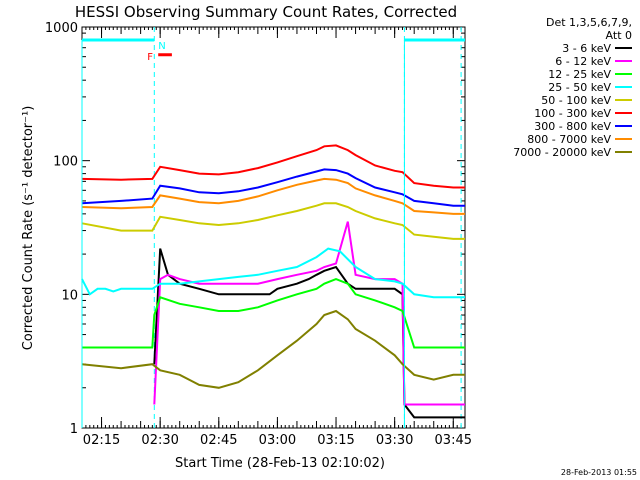 This screenshot has height=480, width=640. Describe the element at coordinates (619, 35) in the screenshot. I see `legend-header-line-2: Att 0` at that location.